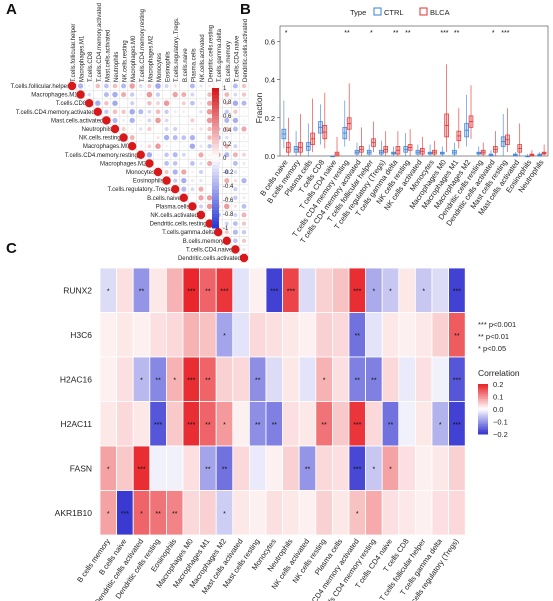 Image resolution: width=553 pixels, height=601 pixels. What do you see at coordinates (160, 67) in the screenshot?
I see `corr-col-label: Monocytes` at bounding box center [160, 67].